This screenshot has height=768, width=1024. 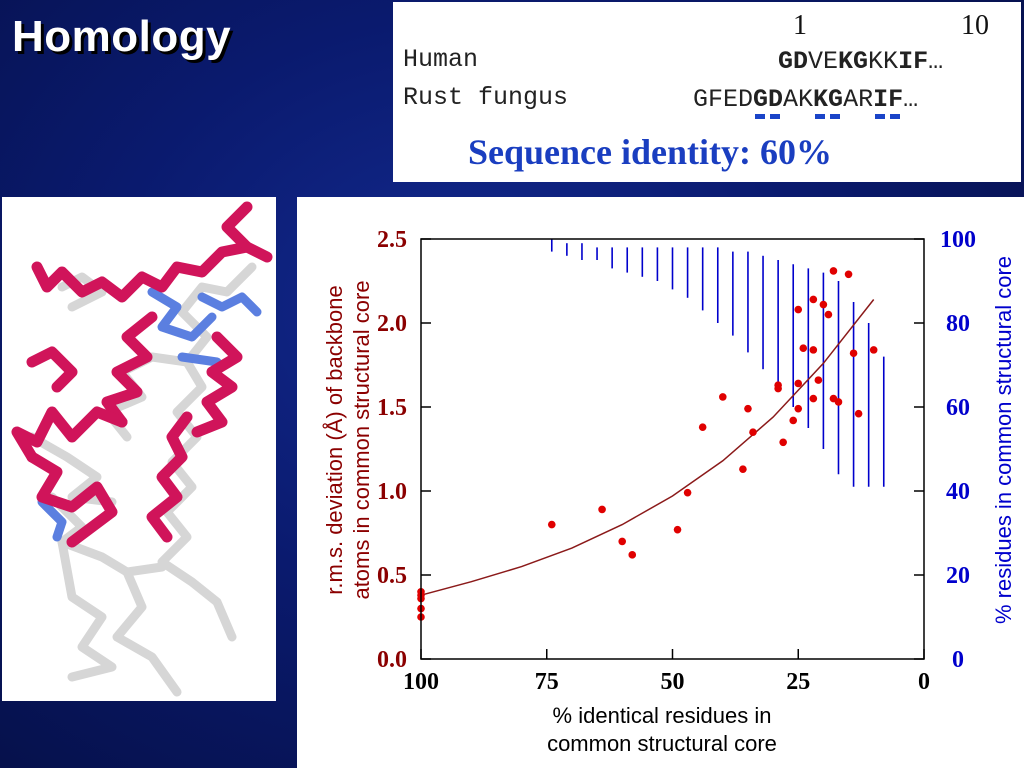 I want to click on y-tick-label: 0.0, so click(x=392, y=660).